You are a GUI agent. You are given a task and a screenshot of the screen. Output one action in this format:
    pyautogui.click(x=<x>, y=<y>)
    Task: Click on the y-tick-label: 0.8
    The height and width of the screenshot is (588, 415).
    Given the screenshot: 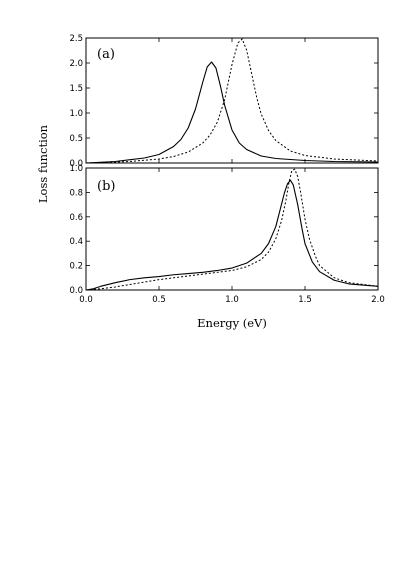 What is the action you would take?
    pyautogui.click(x=76, y=193)
    